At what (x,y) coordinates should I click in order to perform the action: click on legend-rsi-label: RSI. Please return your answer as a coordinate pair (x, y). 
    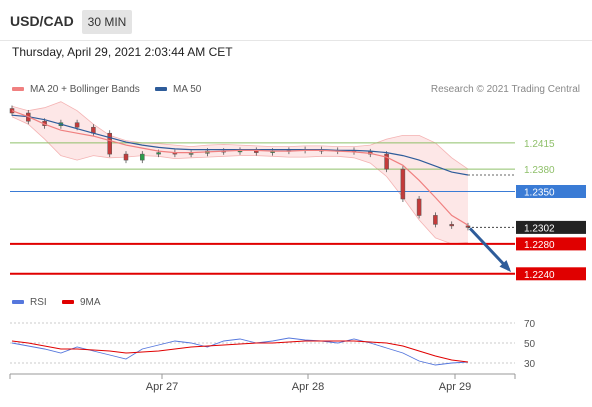
    Looking at the image, I should click on (38, 302).